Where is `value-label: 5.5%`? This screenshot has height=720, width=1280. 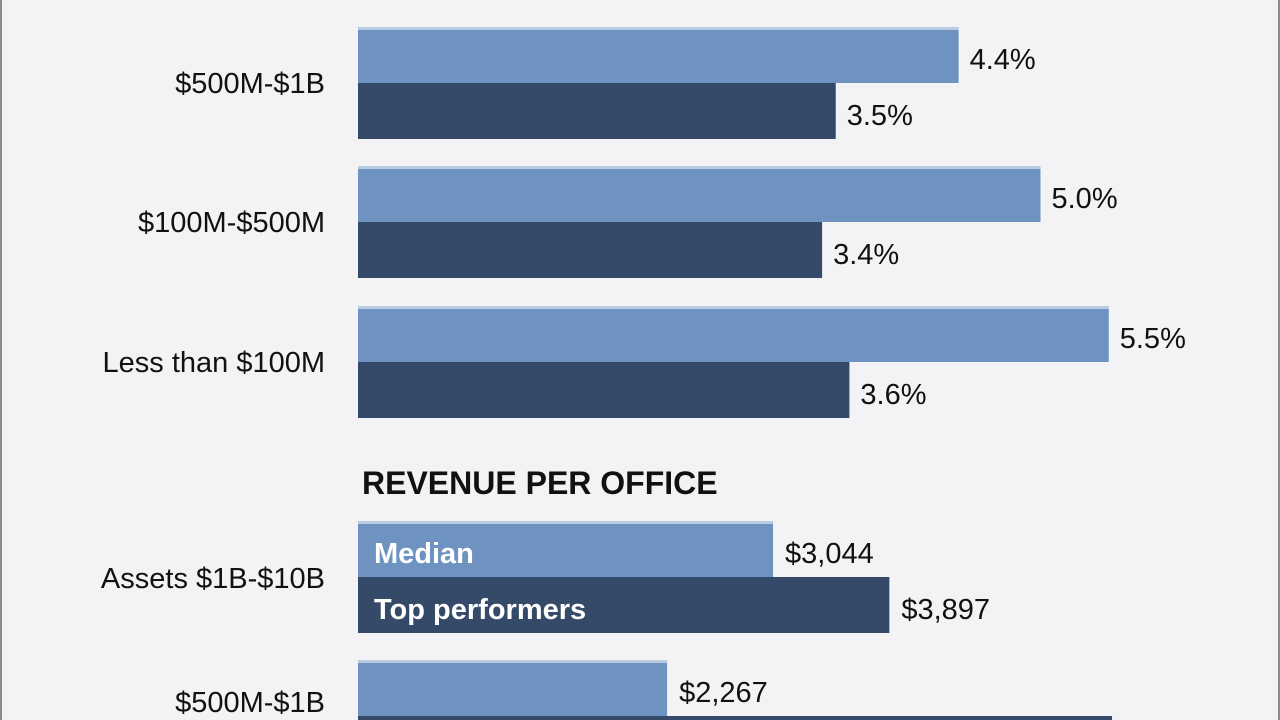 value-label: 5.5% is located at coordinates (1153, 339).